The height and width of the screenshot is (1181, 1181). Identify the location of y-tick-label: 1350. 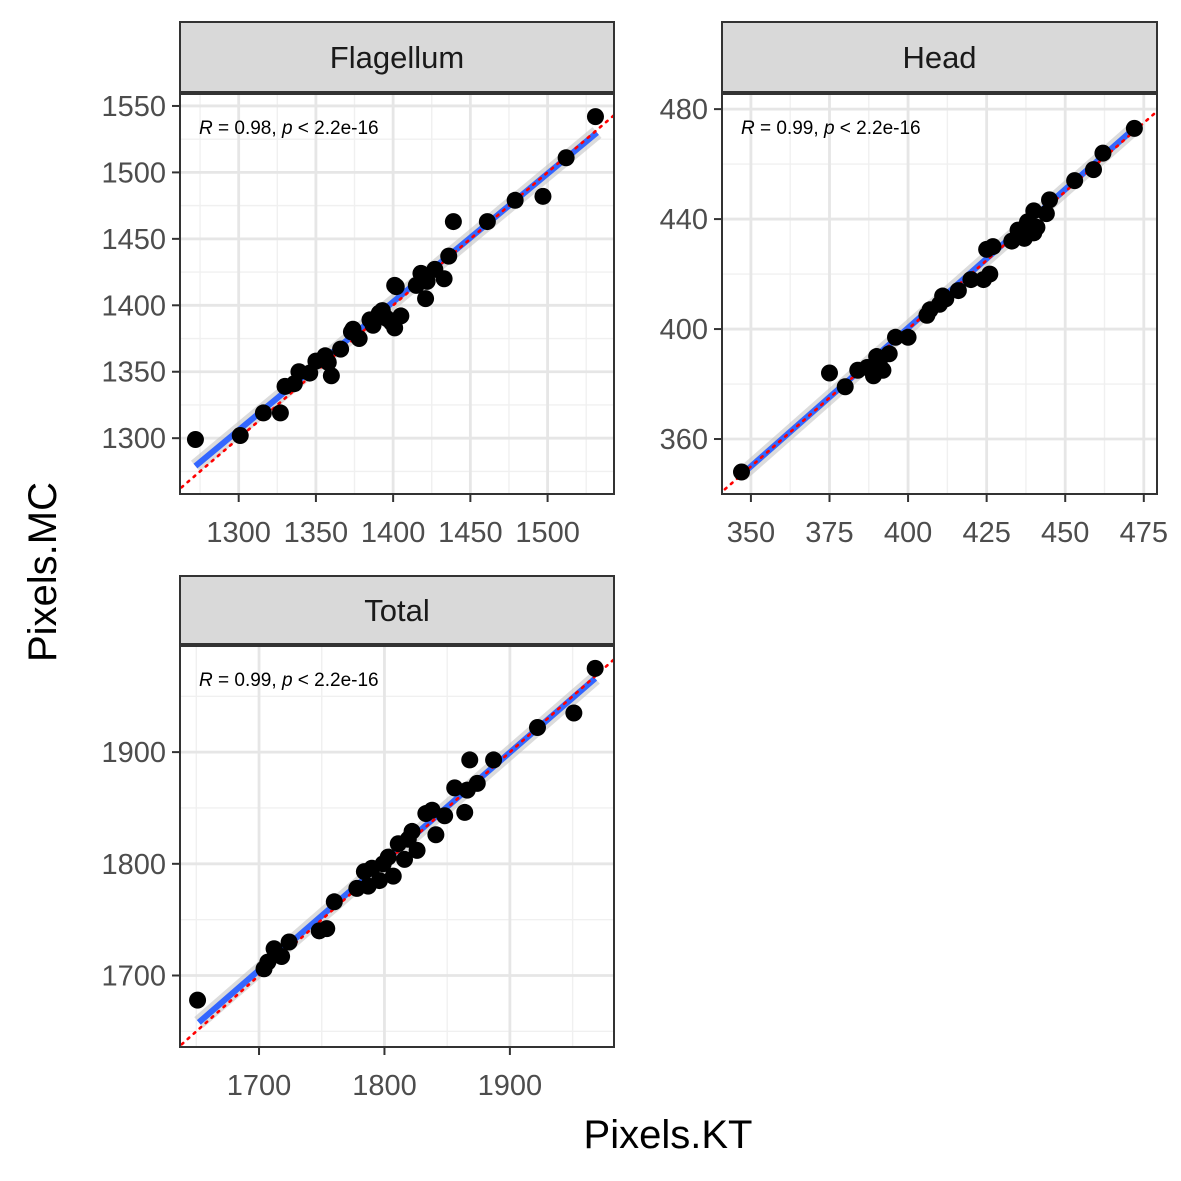
(133, 373).